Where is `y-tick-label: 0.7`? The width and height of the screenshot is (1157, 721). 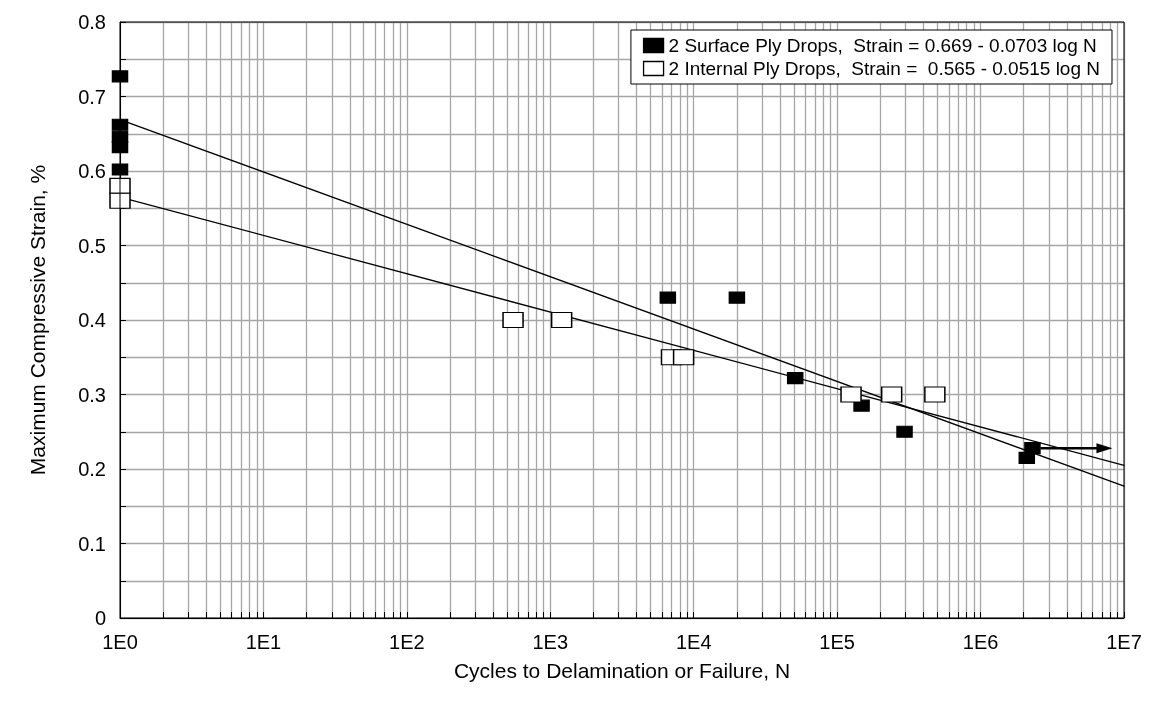 y-tick-label: 0.7 is located at coordinates (92, 96).